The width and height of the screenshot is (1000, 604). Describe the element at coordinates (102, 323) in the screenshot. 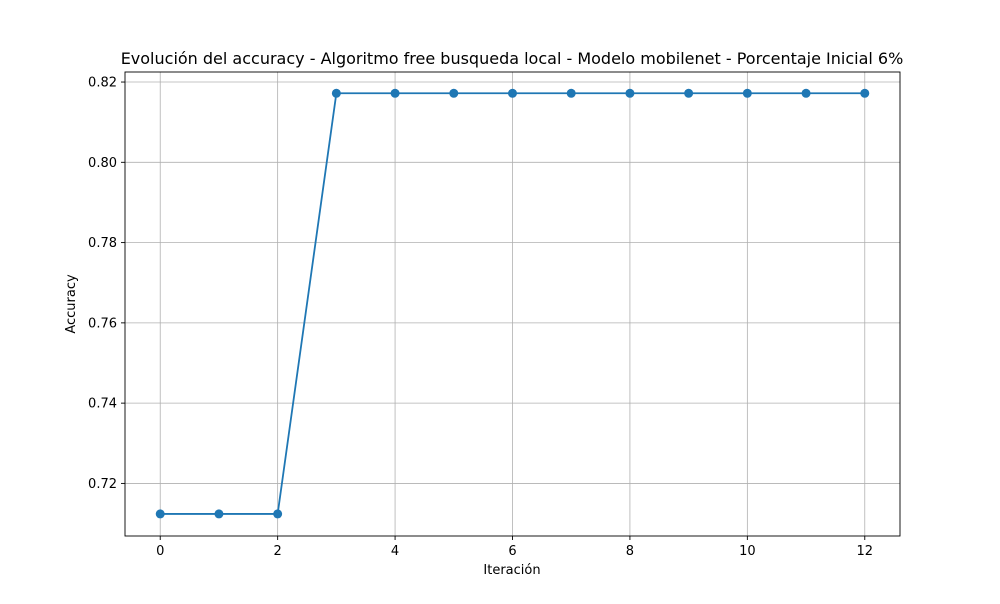

I see `y-tick-label-0.76: 0.76` at that location.